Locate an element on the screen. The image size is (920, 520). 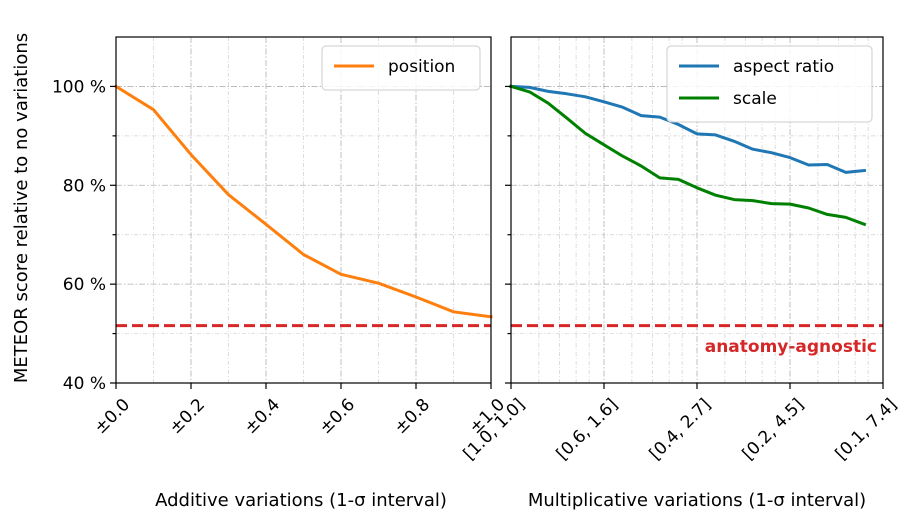
x-tick-label: ±0.0 is located at coordinates (112, 416).